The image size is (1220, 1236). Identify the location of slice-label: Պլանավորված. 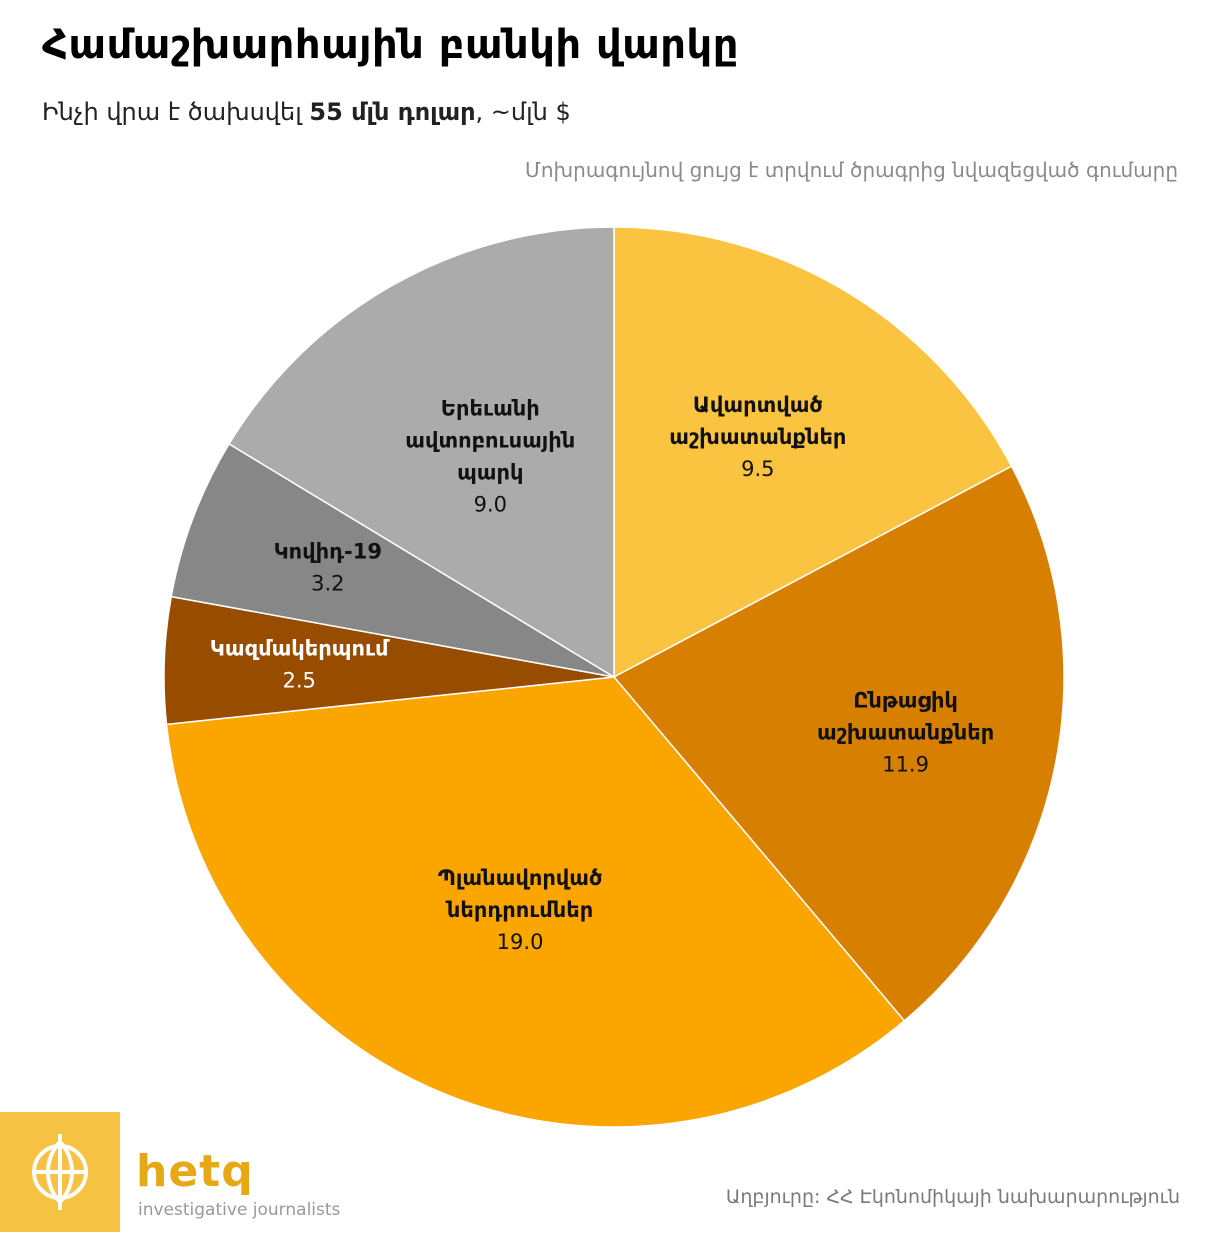
(520, 878).